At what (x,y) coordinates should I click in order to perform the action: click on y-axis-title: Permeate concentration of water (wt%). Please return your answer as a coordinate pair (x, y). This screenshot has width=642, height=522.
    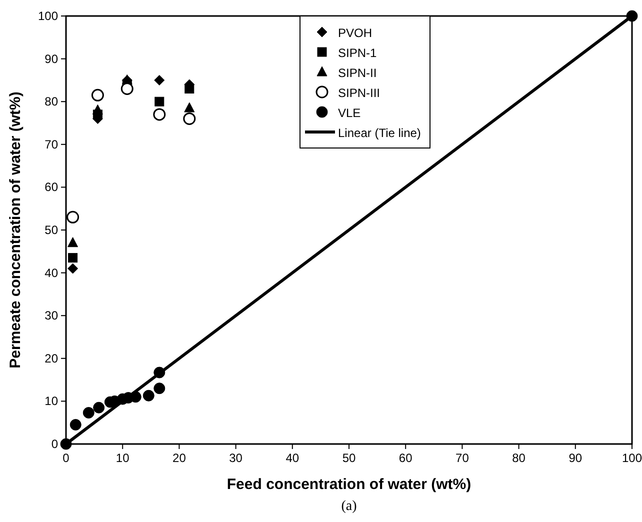
    Looking at the image, I should click on (15, 230).